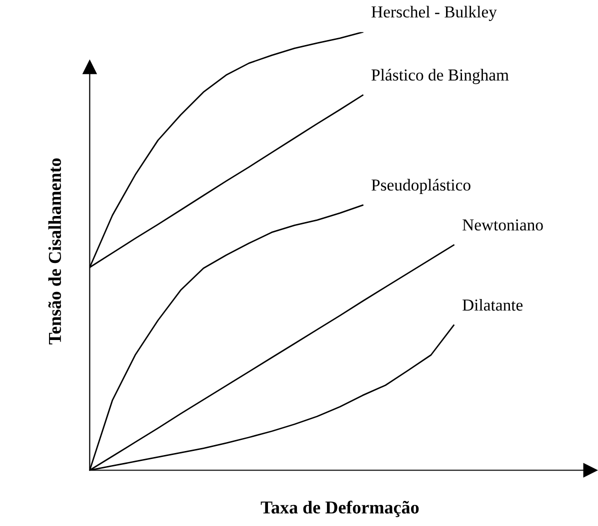 The width and height of the screenshot is (598, 526). What do you see at coordinates (421, 186) in the screenshot?
I see `series-label: Pseudoplástico` at bounding box center [421, 186].